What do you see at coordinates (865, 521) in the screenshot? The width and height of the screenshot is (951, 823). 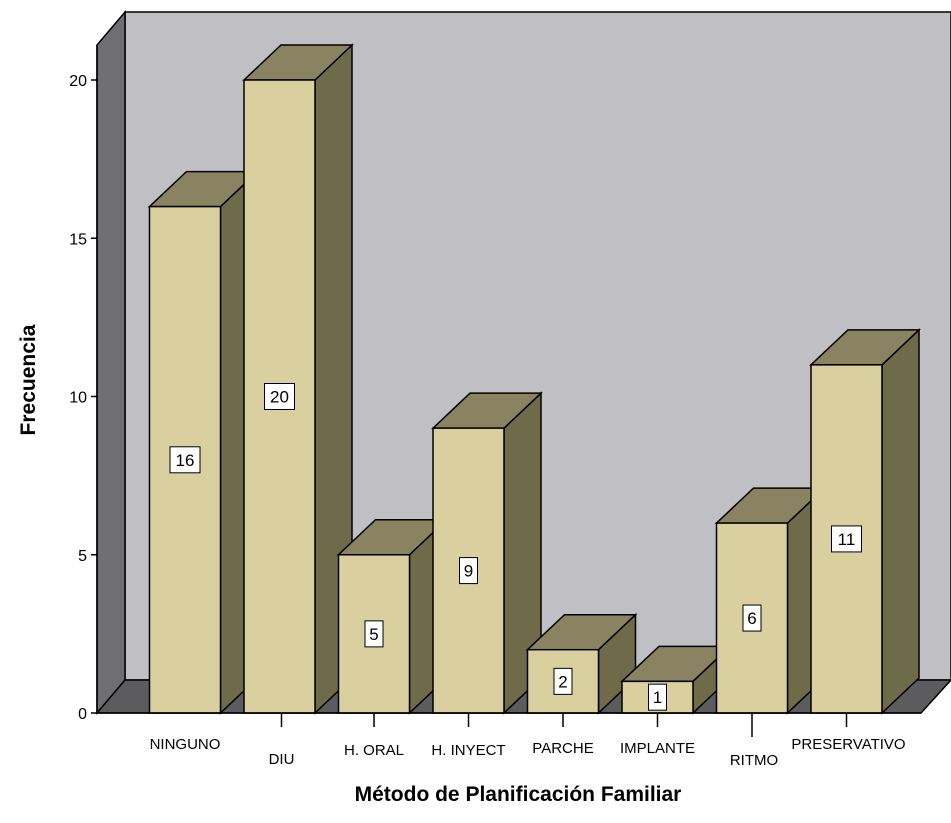 I see `bar: 11` at bounding box center [865, 521].